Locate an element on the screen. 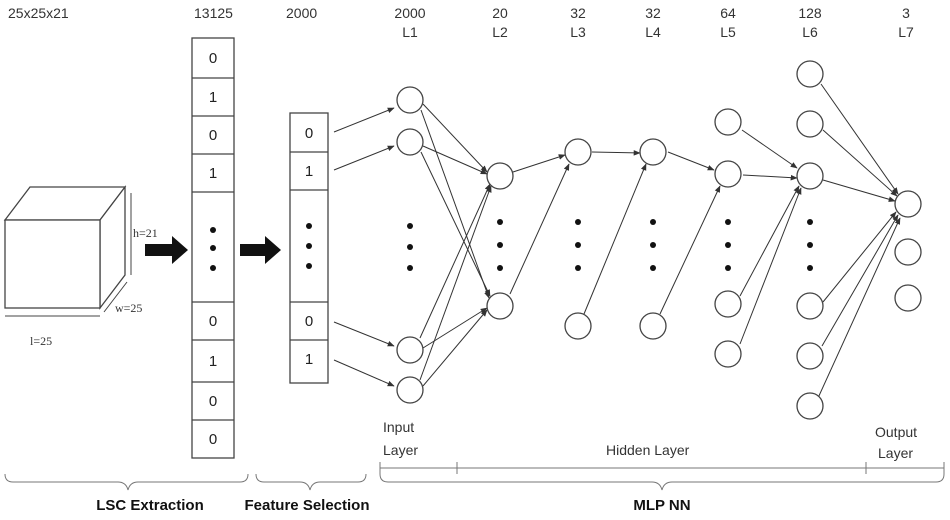 The height and width of the screenshot is (520, 950). input-cube is located at coordinates (65, 247).